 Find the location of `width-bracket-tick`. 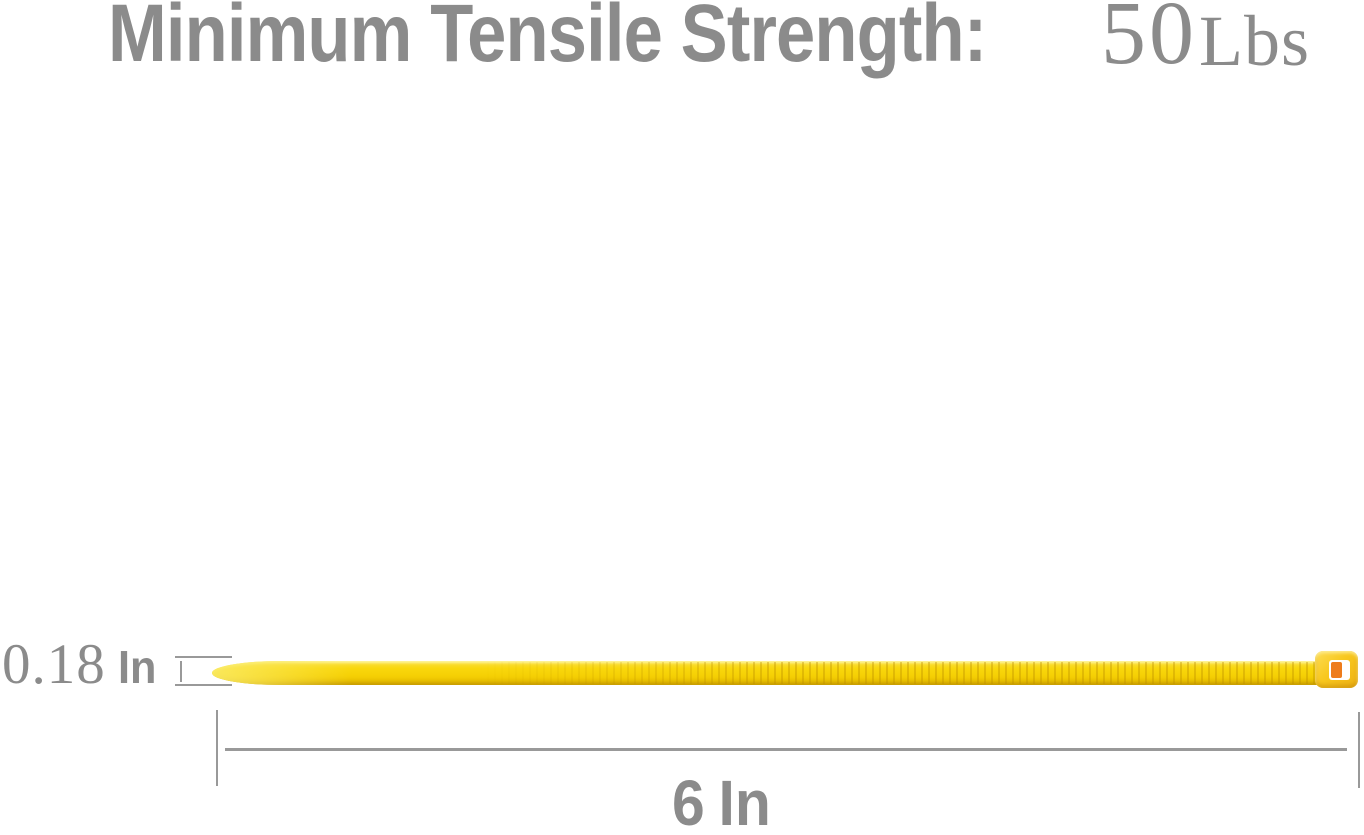

width-bracket-tick is located at coordinates (181, 671).